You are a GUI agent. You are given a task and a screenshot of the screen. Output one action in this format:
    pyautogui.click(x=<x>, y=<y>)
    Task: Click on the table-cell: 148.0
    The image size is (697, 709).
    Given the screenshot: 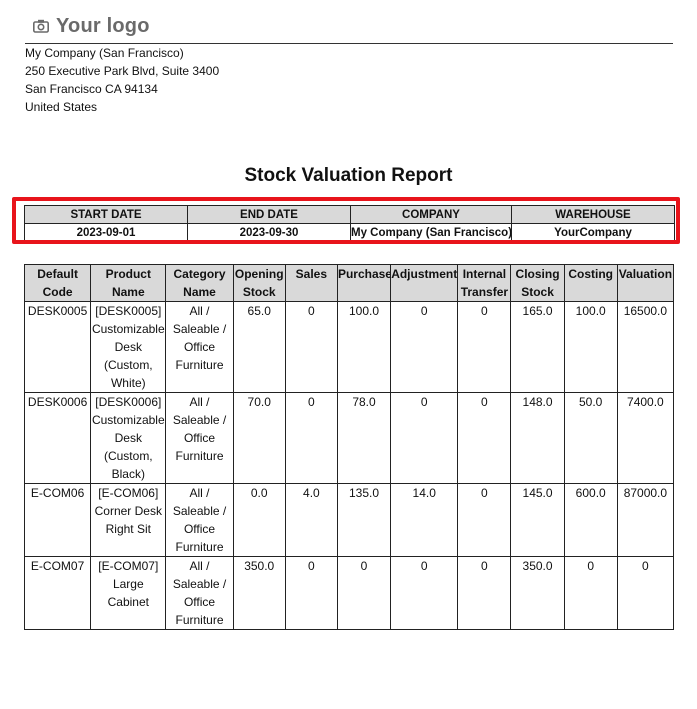 What is the action you would take?
    pyautogui.click(x=537, y=438)
    